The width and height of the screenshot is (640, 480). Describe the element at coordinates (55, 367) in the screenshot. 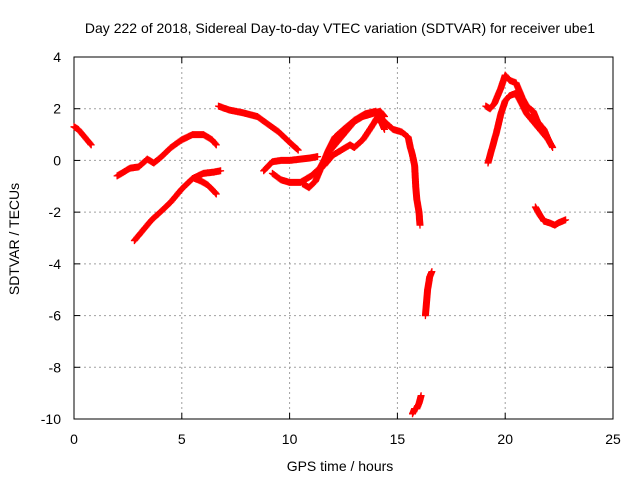

I see `y-tick-label: -8` at that location.